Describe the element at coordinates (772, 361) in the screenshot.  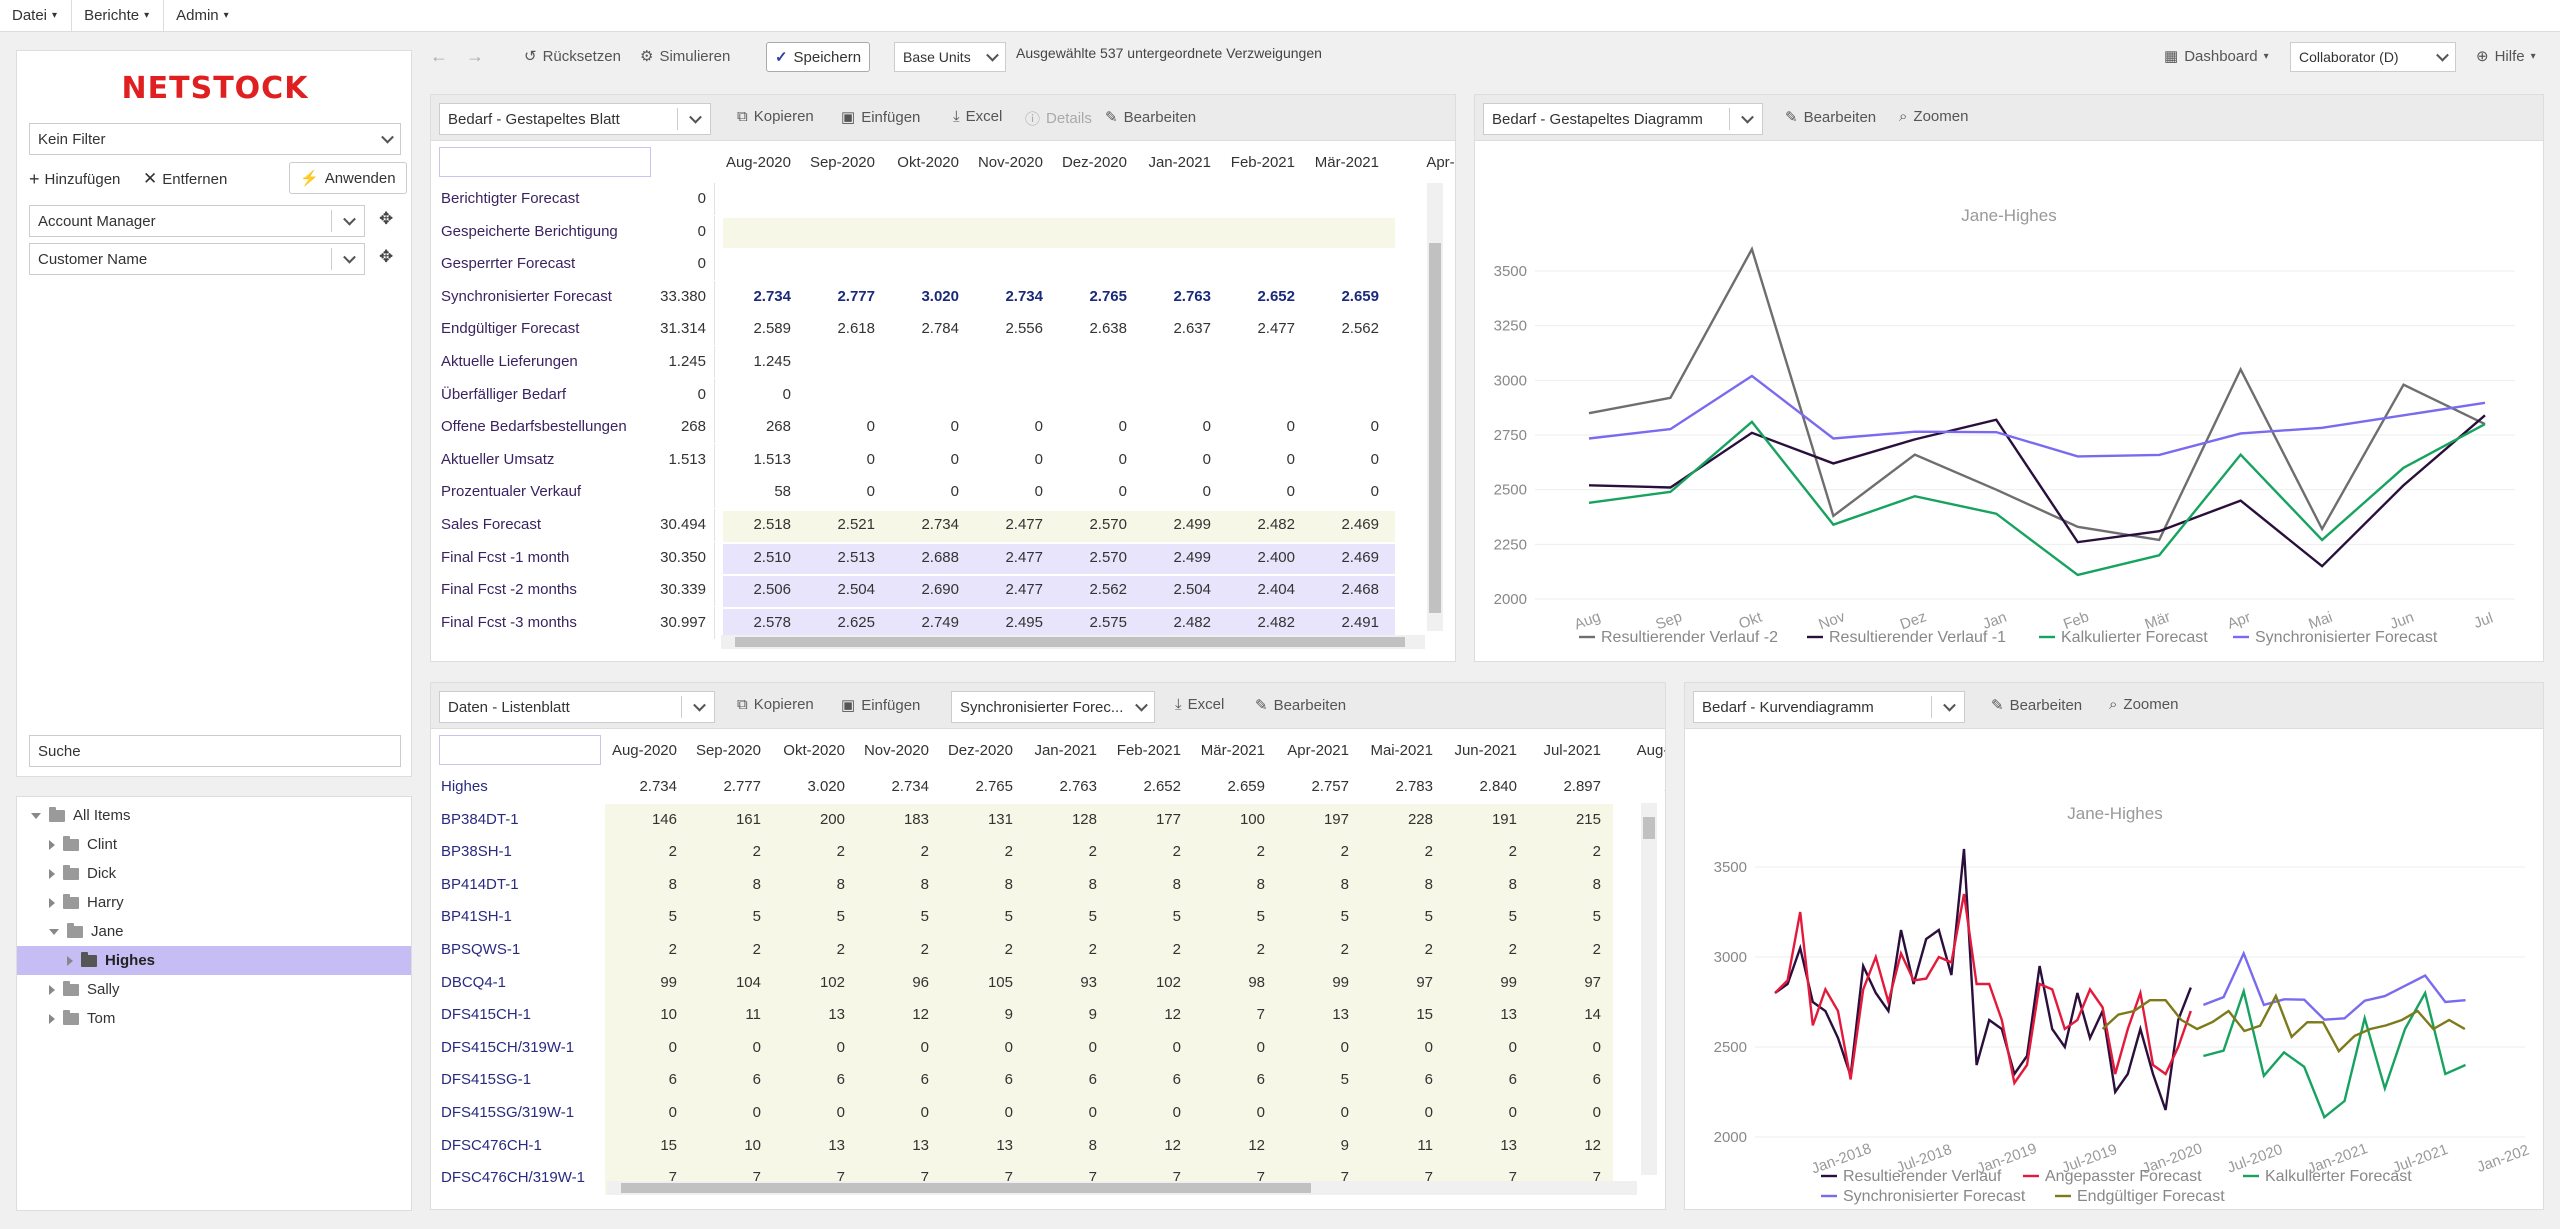
I see `grid-cell: 1.245` at that location.